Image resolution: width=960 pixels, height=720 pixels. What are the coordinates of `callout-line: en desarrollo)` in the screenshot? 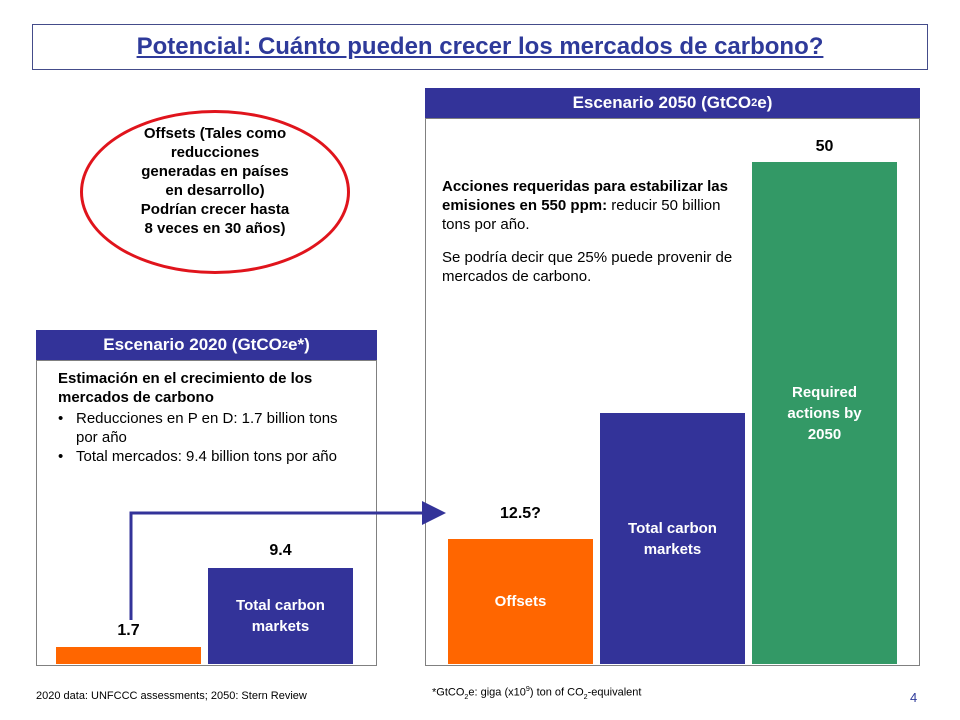 It's located at (215, 190).